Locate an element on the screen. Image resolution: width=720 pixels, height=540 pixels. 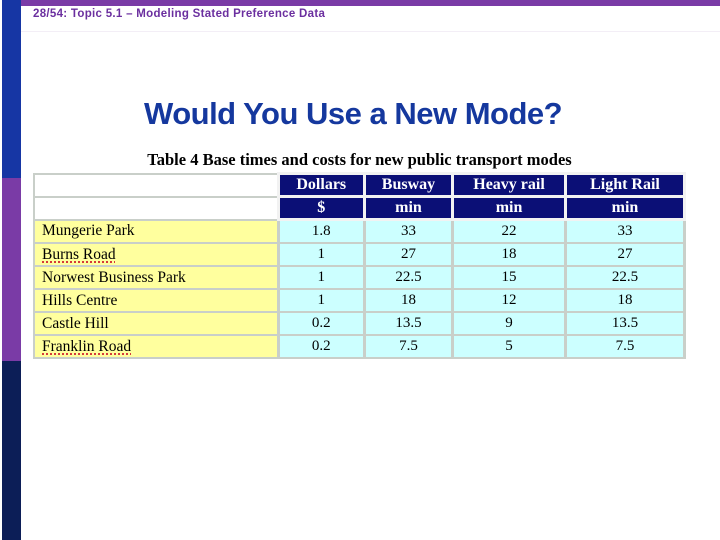
unit-header-dollars: $ is located at coordinates (321, 208).